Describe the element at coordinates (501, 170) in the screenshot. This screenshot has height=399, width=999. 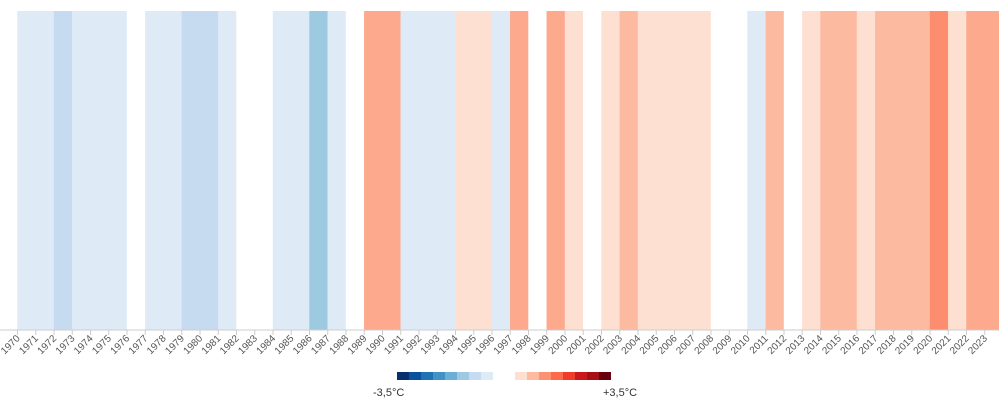
I see `stripe-1996` at that location.